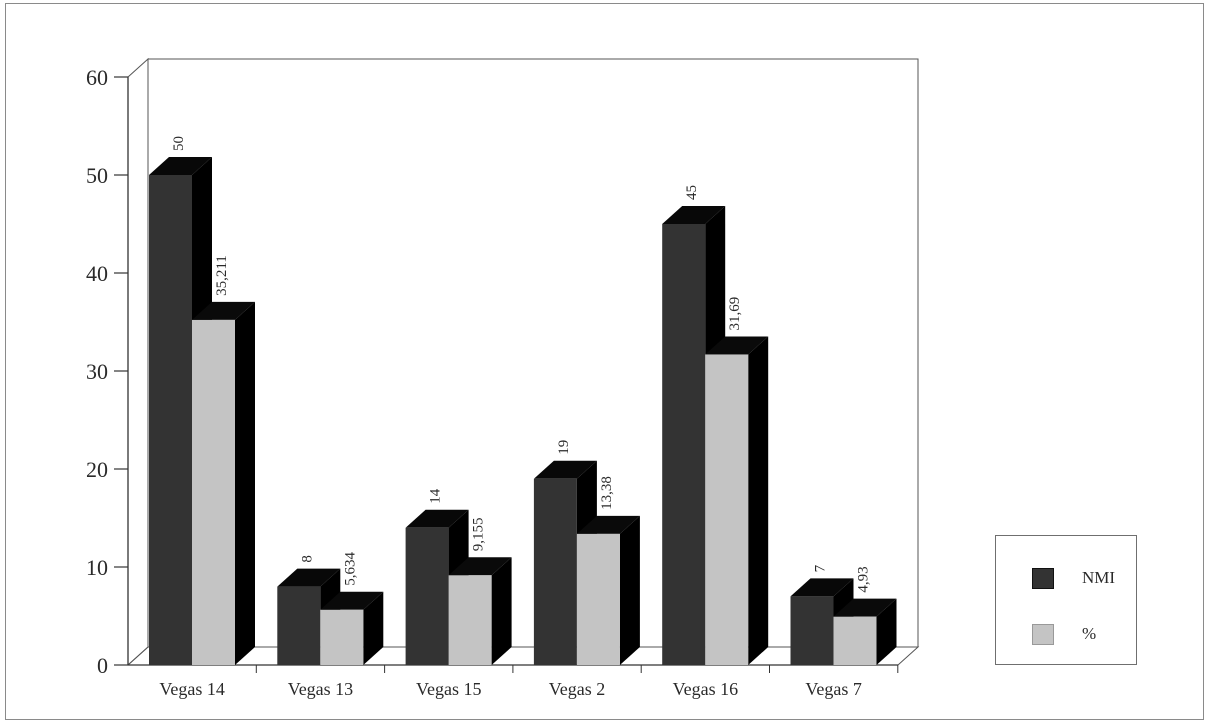  I want to click on side-wall, so click(138, 361).